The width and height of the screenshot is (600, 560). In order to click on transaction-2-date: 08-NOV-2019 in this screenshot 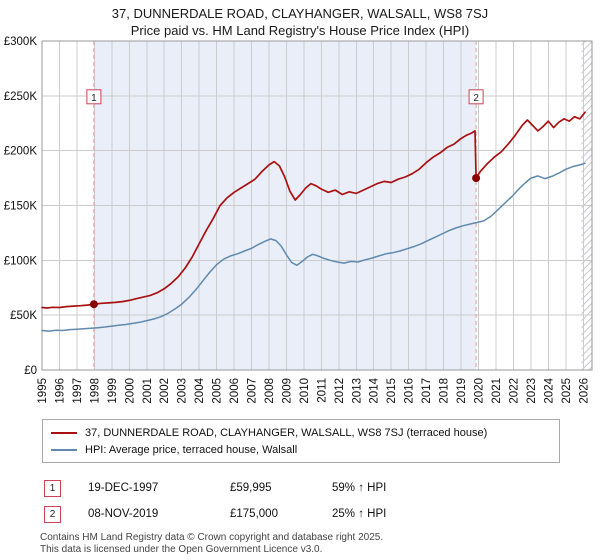, I will do `click(123, 514)`.